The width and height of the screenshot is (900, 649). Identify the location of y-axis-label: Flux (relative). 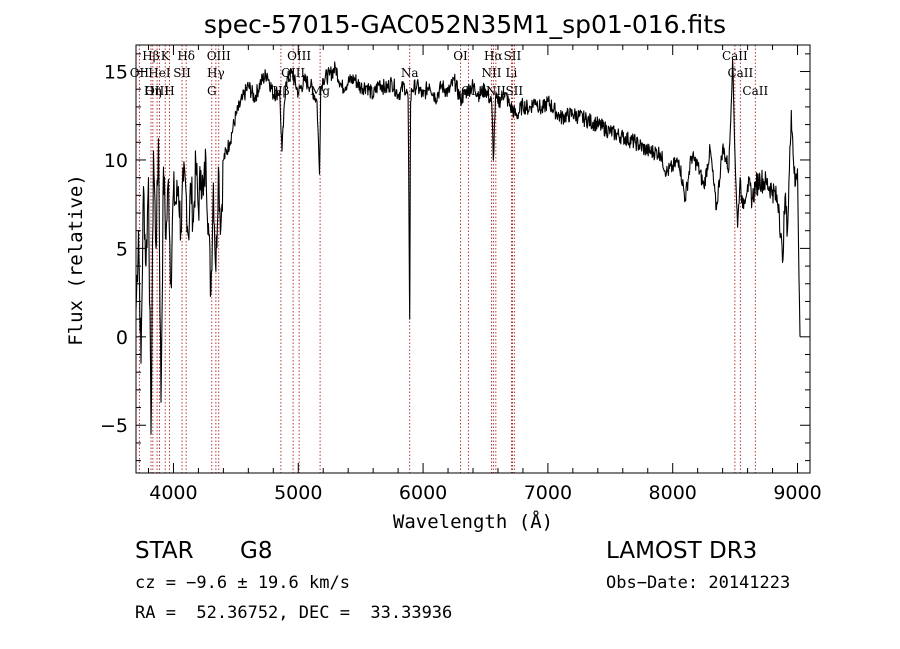
(76, 260).